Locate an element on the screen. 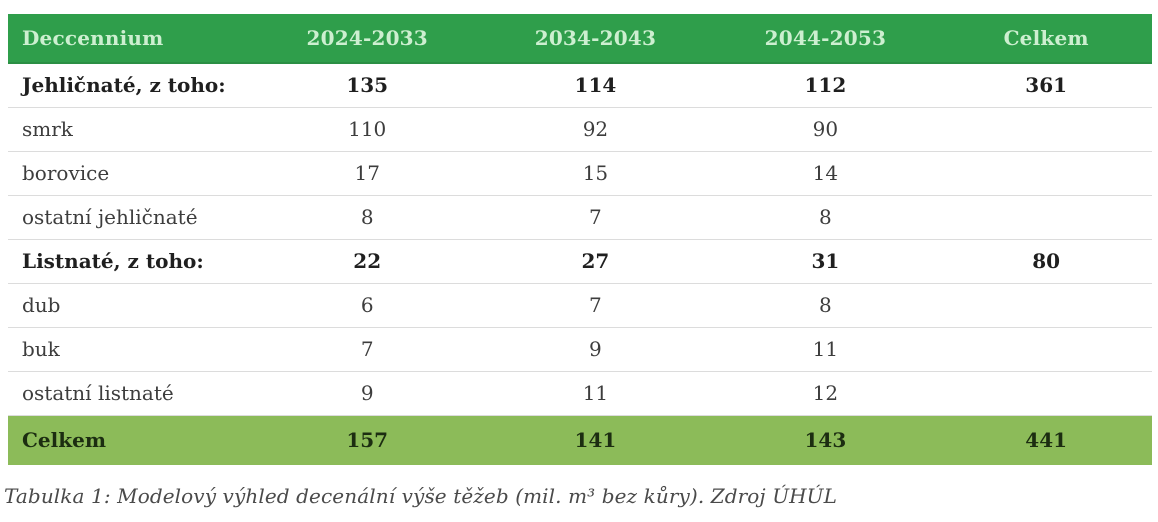 The width and height of the screenshot is (1158, 522). row-value: 441 is located at coordinates (1046, 440).